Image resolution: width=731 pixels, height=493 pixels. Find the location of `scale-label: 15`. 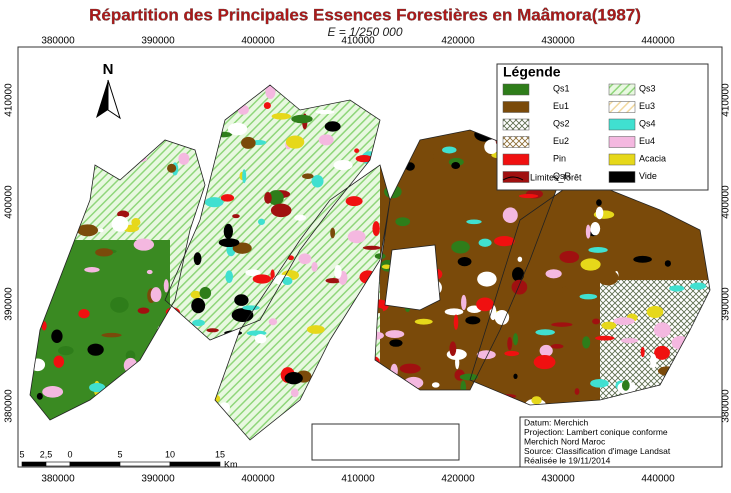

scale-label: 15 is located at coordinates (220, 454).